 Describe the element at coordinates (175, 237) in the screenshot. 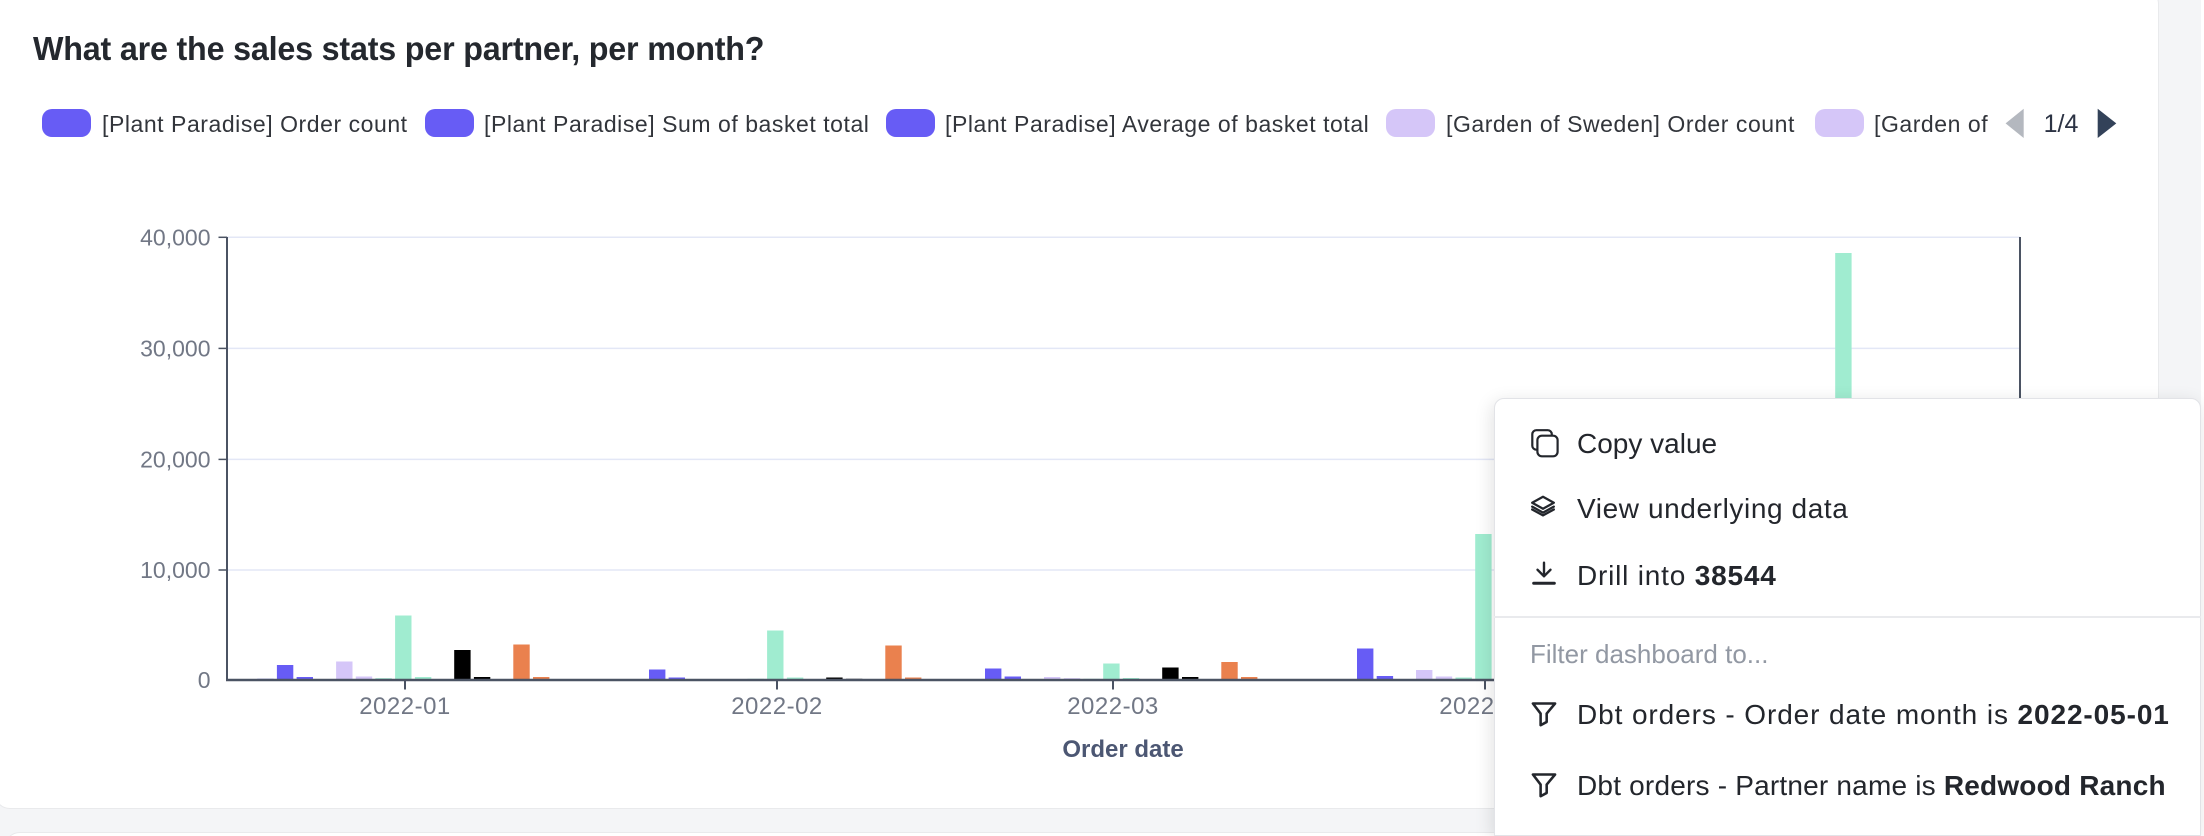

I see `svg-text: 40,000` at that location.